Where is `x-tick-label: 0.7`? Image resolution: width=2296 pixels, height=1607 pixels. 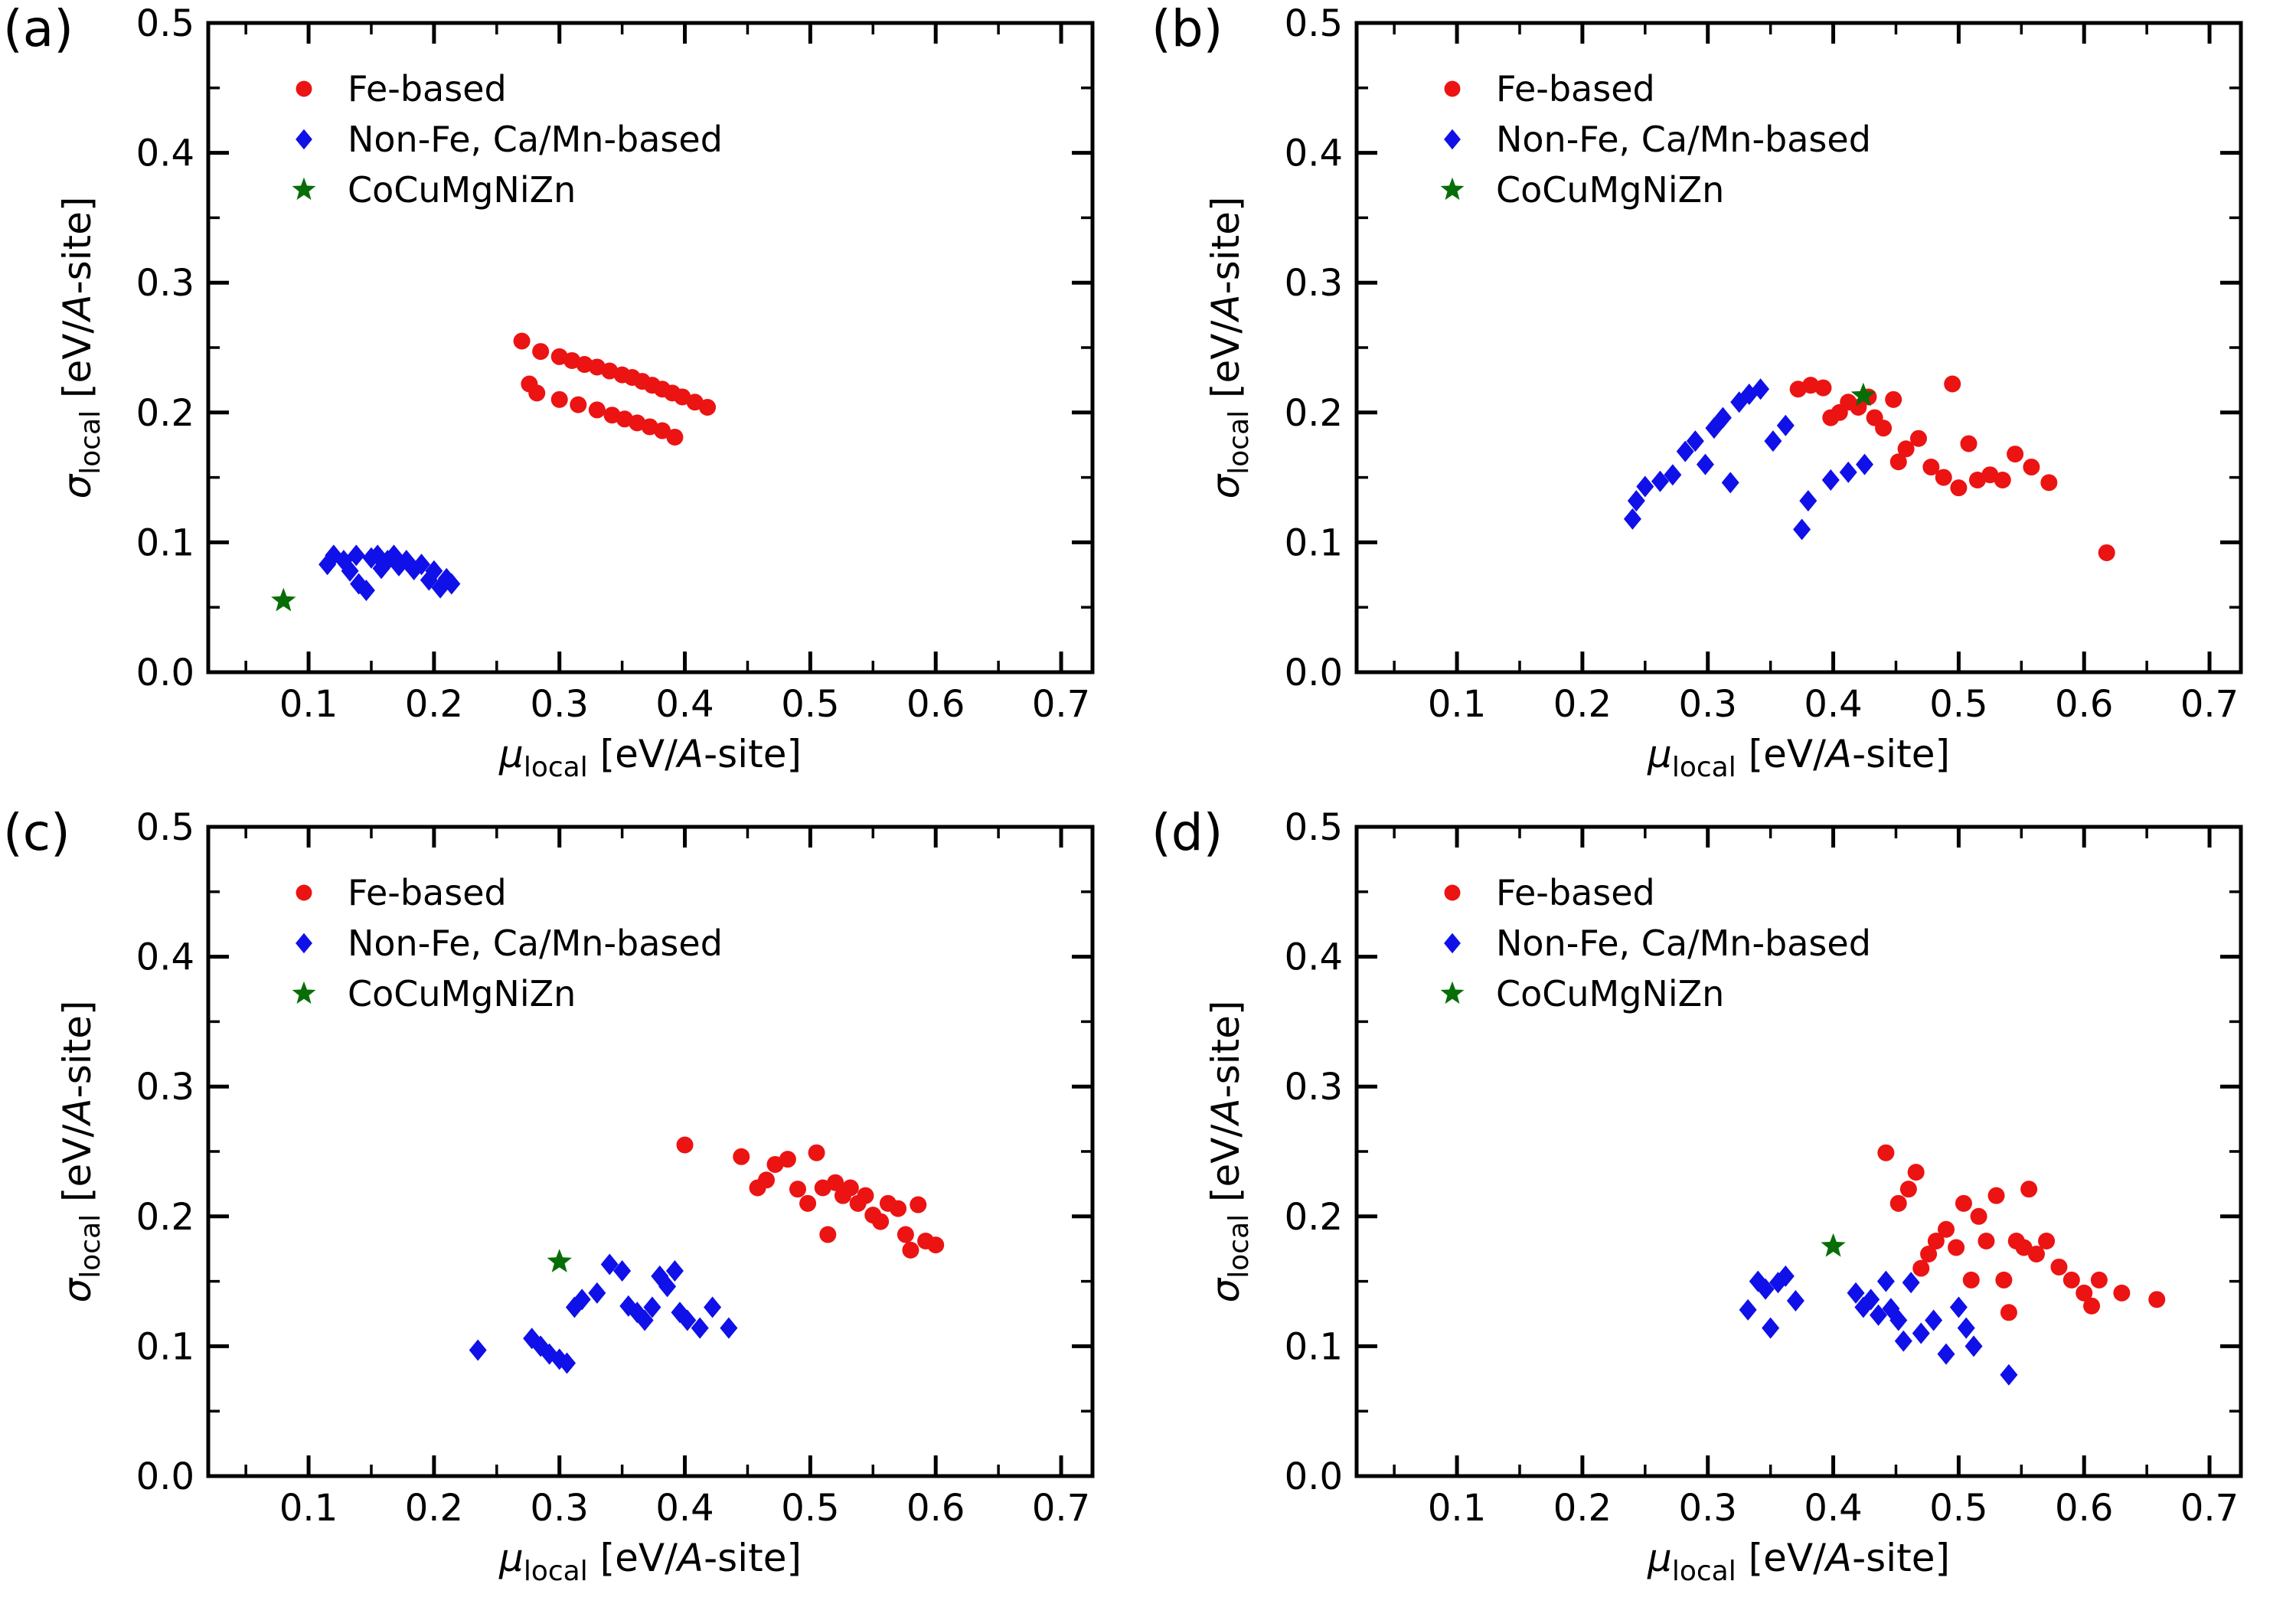
x-tick-label: 0.7 is located at coordinates (1061, 704).